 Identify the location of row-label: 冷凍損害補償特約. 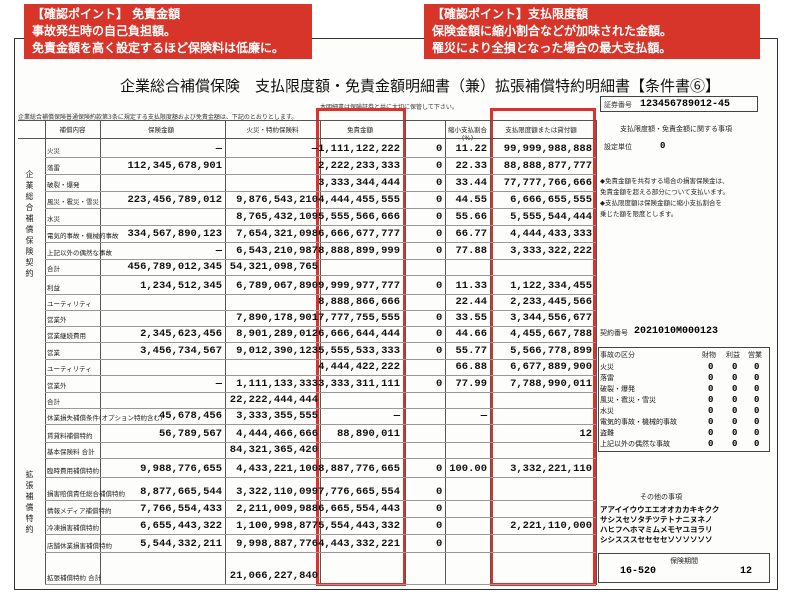
(73, 528).